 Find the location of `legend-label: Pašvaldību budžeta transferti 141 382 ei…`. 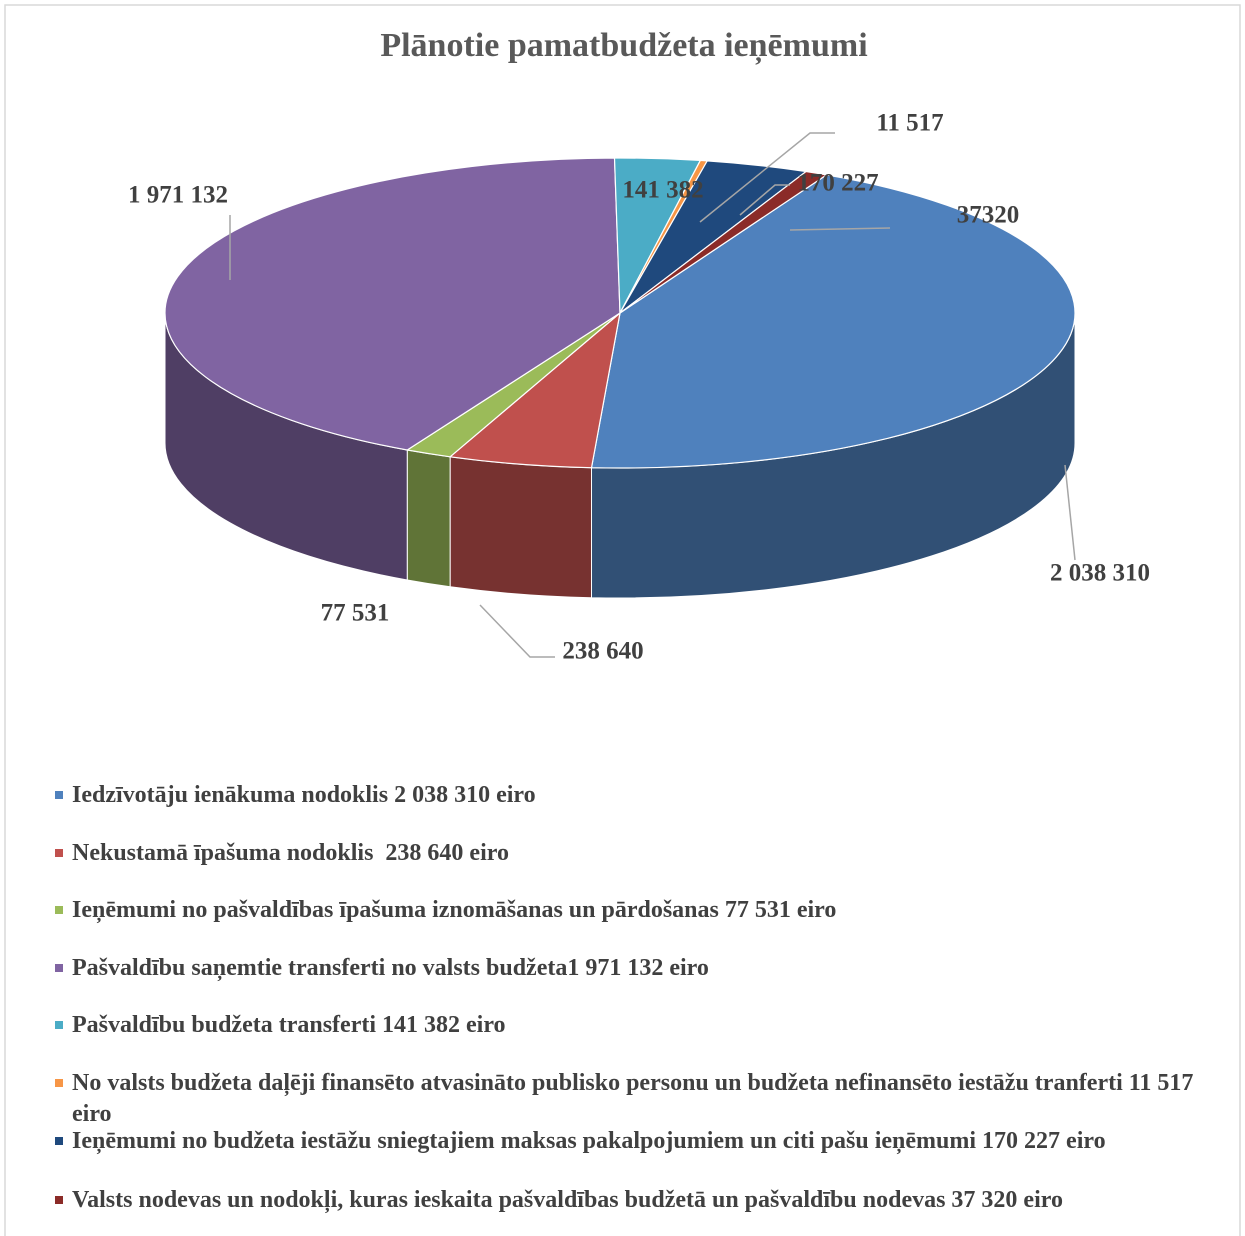

legend-label: Pašvaldību budžeta transferti 141 382 ei… is located at coordinates (289, 1025).